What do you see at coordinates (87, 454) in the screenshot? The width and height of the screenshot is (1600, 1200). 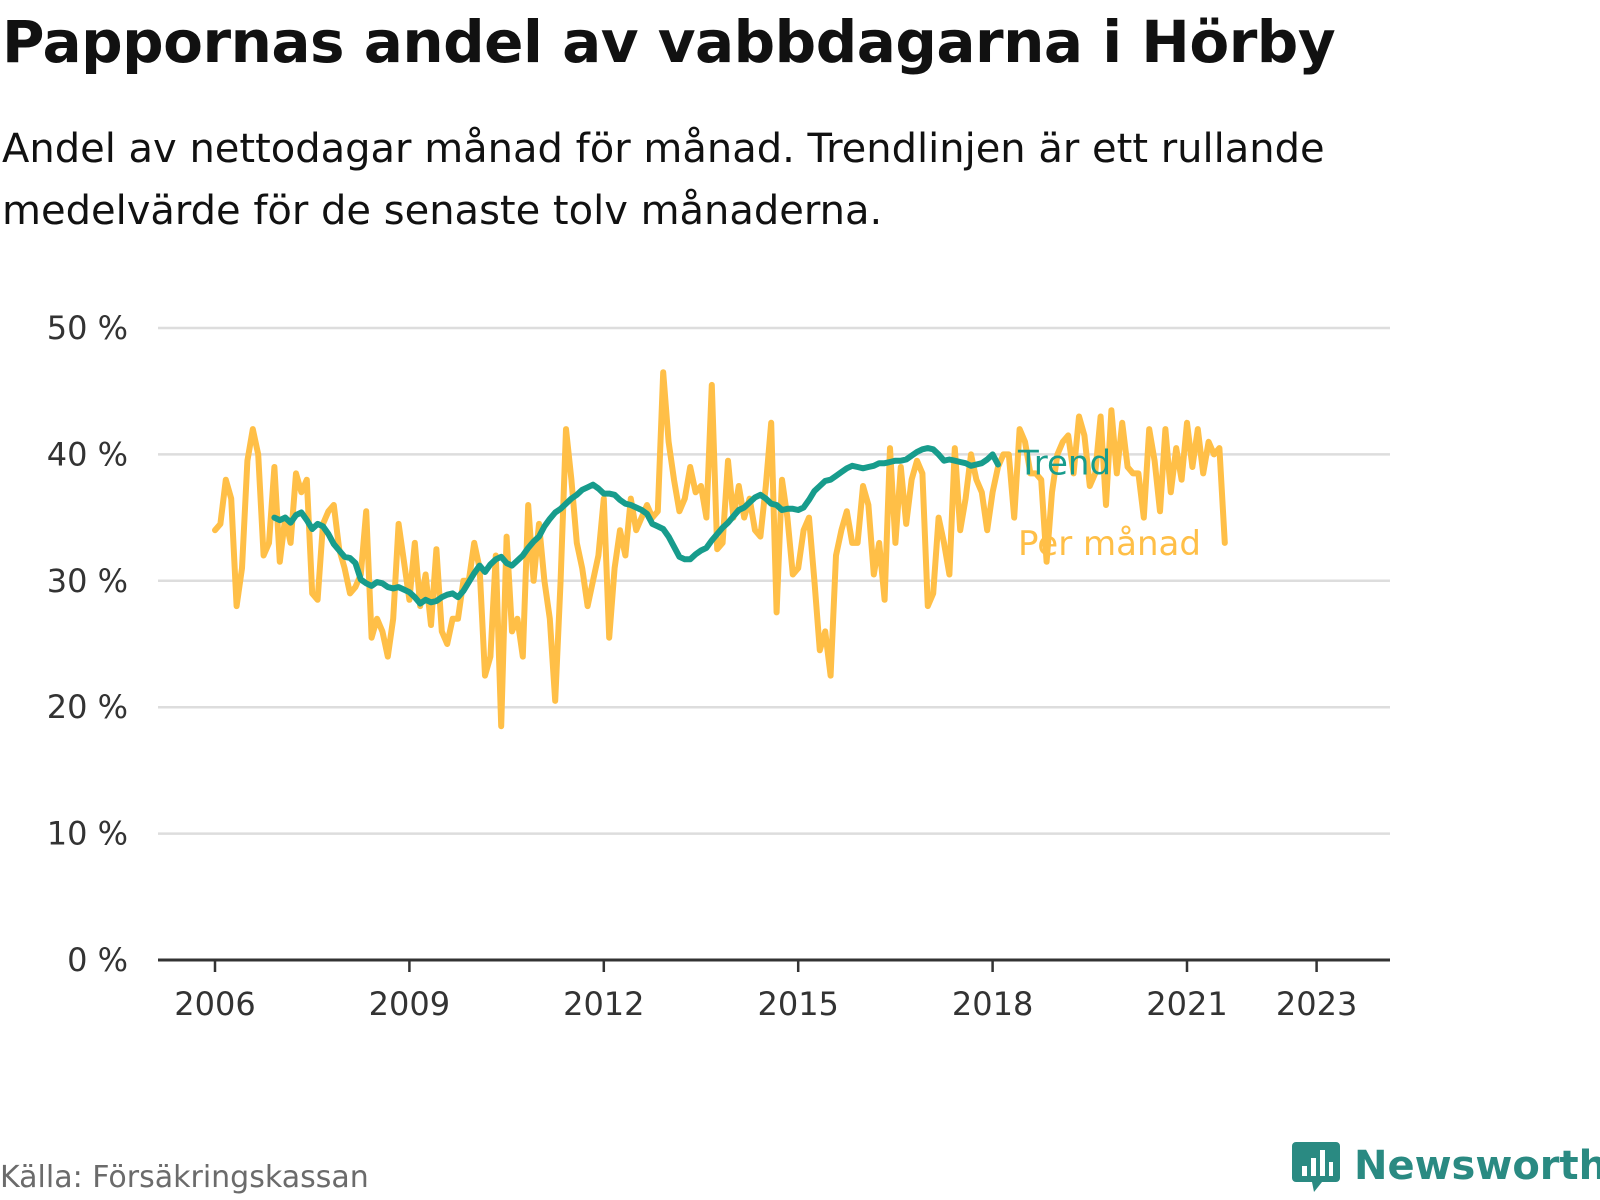 I see `y-tick-label: 40 %` at bounding box center [87, 454].